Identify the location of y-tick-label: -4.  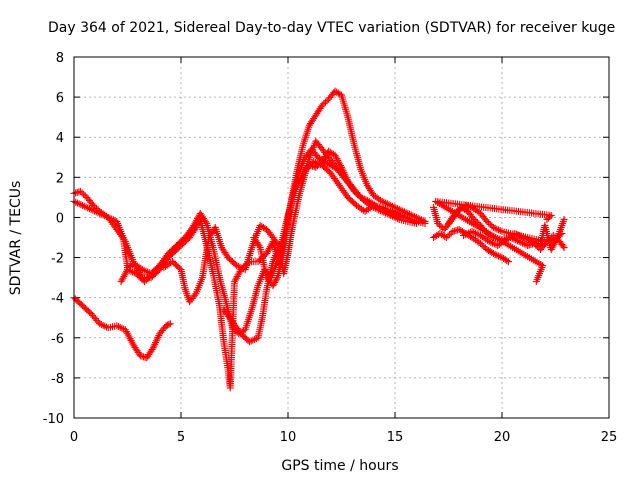
(57, 299).